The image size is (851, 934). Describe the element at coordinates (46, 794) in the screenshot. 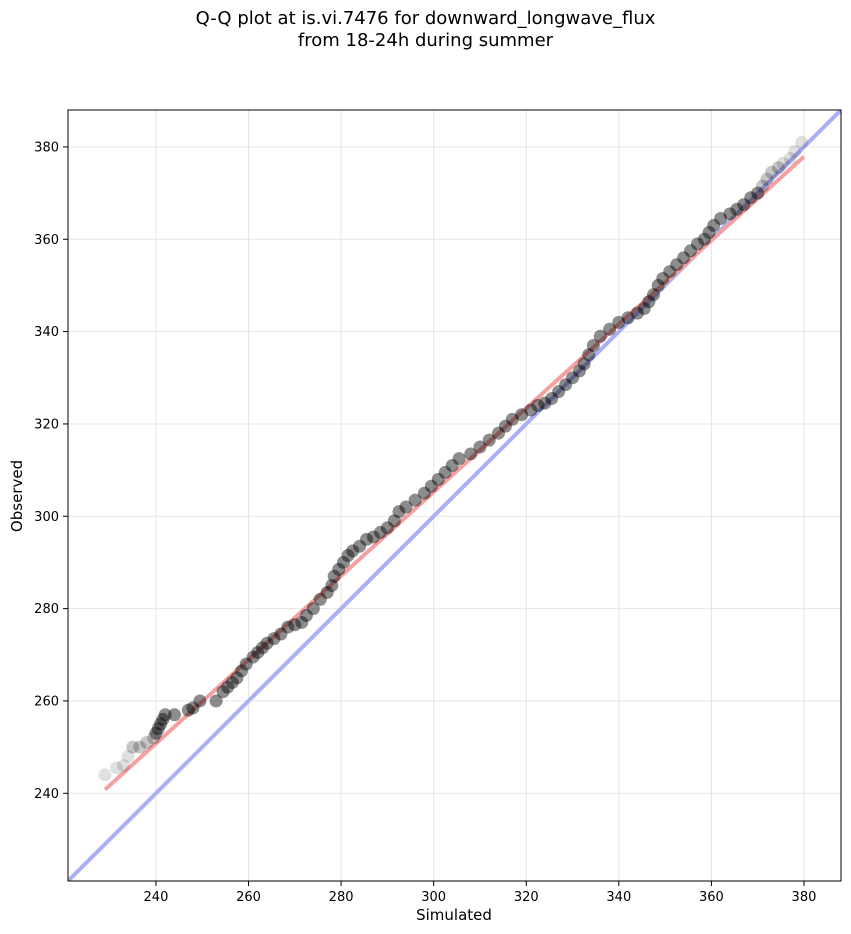

I see `y-tick-label: 240` at that location.